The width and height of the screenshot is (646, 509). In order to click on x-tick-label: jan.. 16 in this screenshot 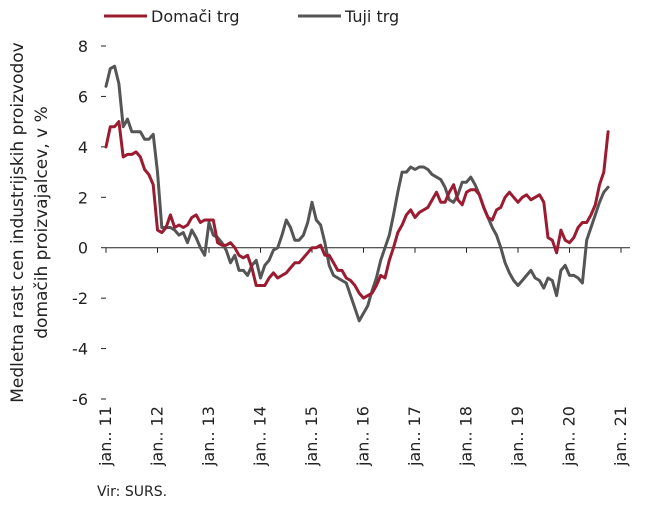, I will do `click(363, 436)`.